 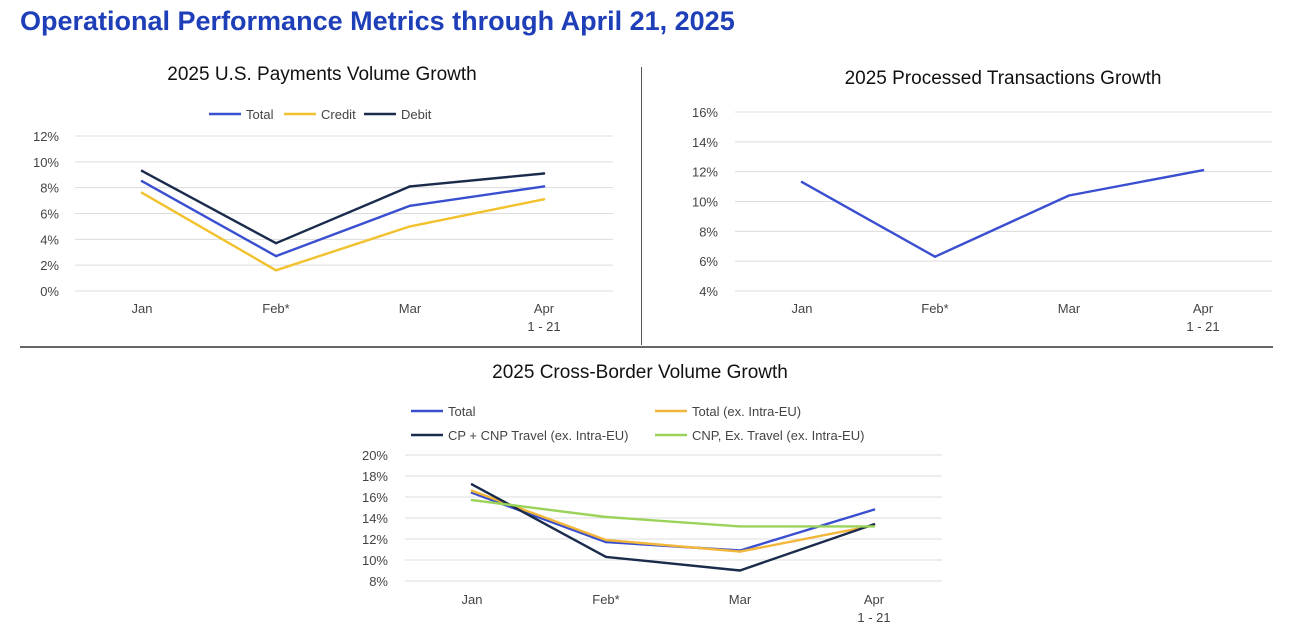 I want to click on chart-title: 2025 Processed Transactions Growth, so click(x=1003, y=78).